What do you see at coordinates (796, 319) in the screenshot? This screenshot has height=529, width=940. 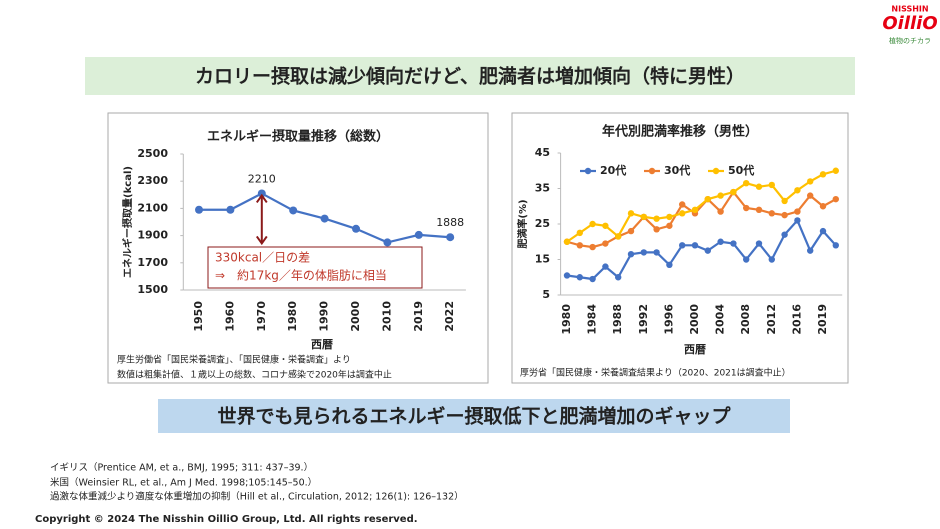 I see `x-tick-label: 2016` at bounding box center [796, 319].